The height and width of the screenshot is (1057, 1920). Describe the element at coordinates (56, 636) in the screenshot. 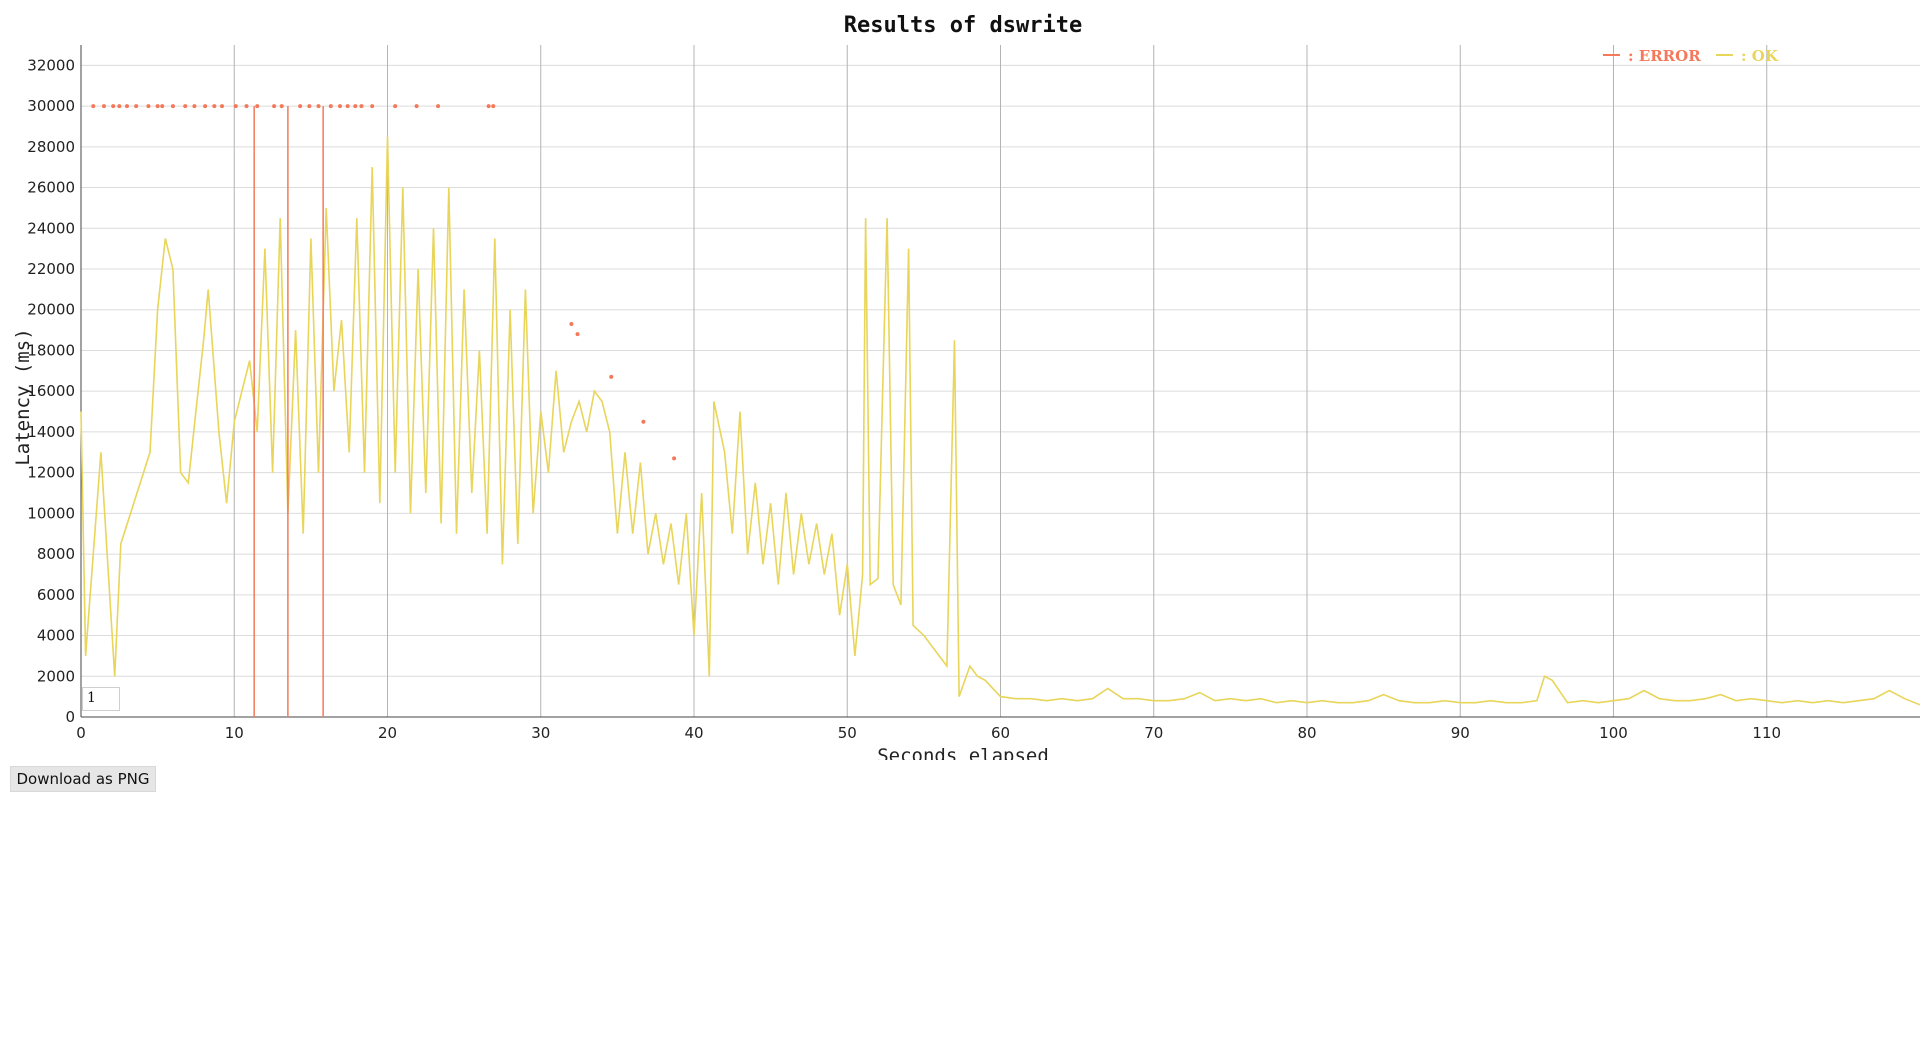

I see `y-tick-label: 4000` at that location.